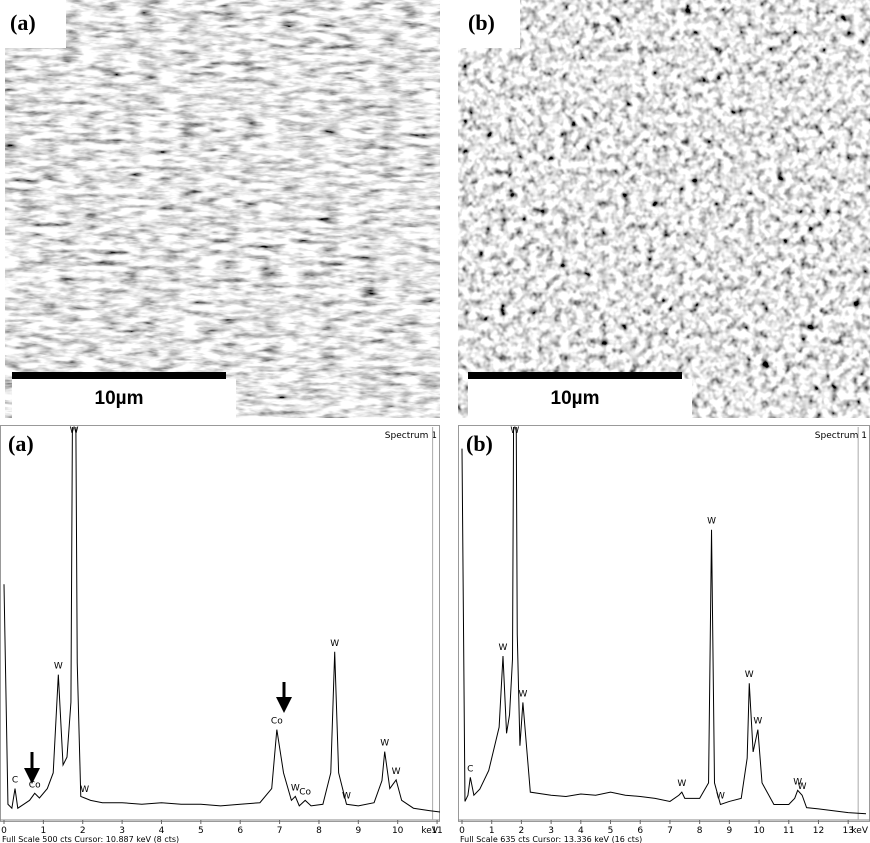 Image resolution: width=870 pixels, height=843 pixels. I want to click on x-tick-label: 13, so click(847, 831).